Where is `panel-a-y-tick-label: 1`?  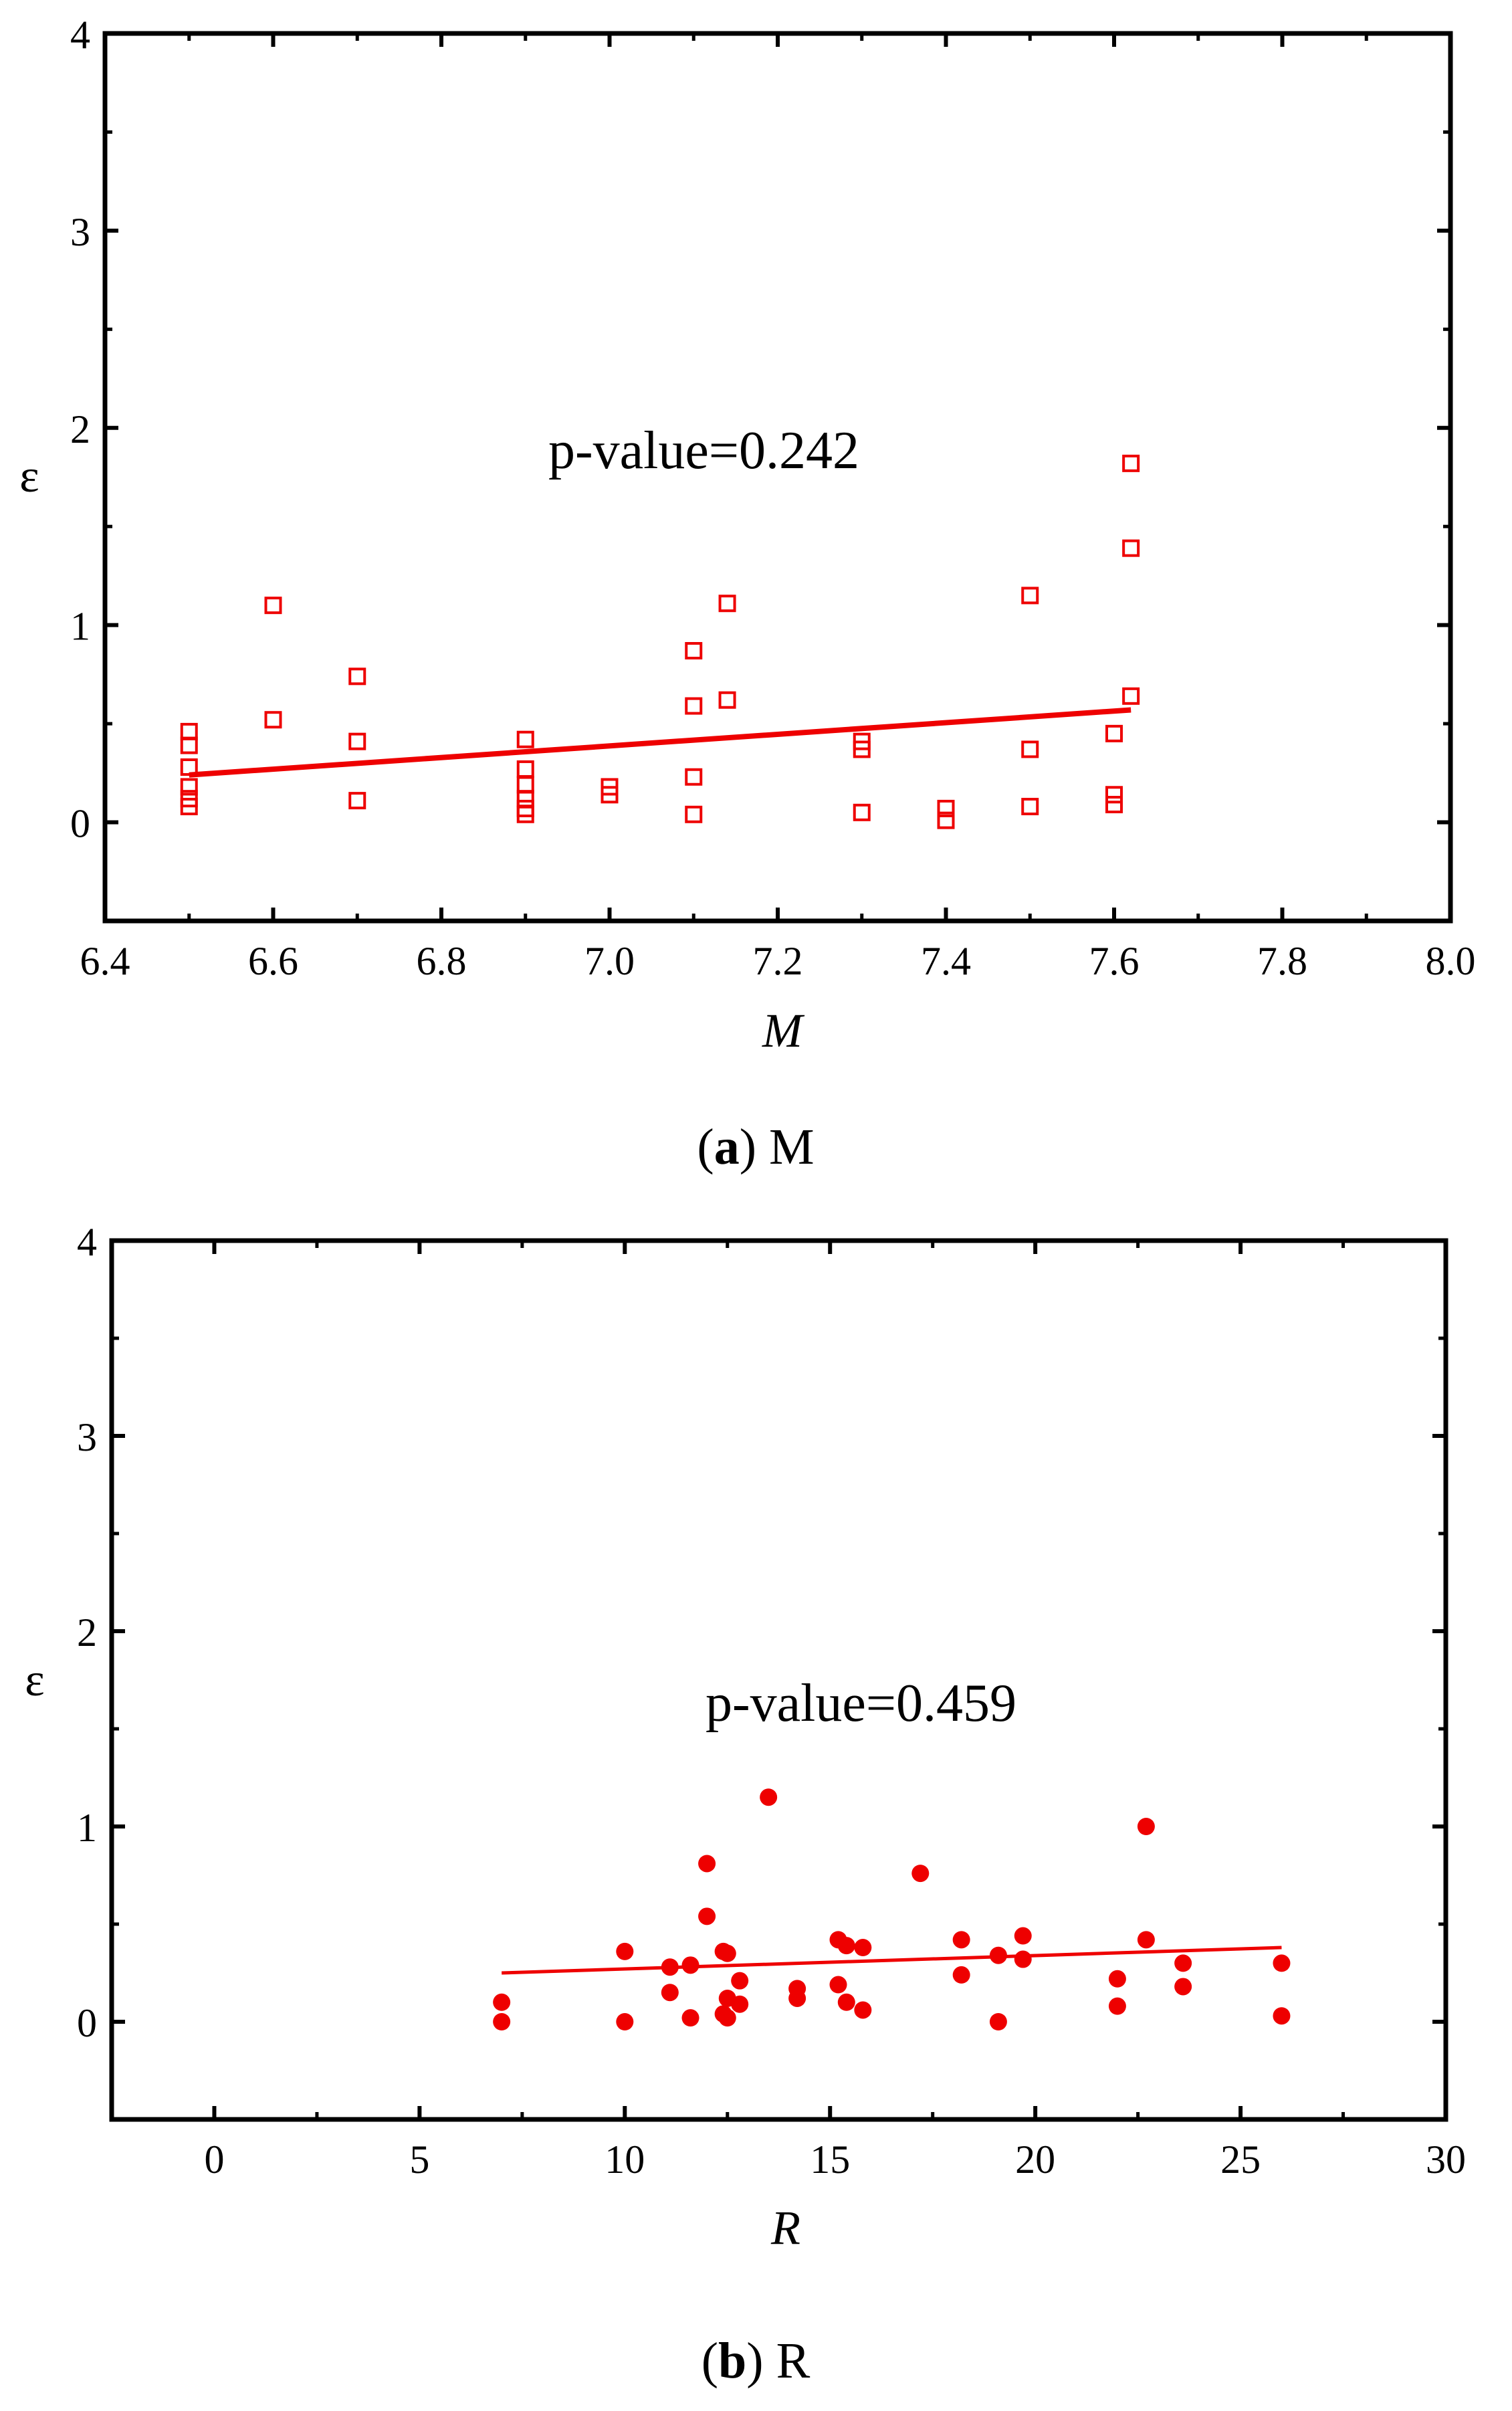
panel-a-y-tick-label: 1 is located at coordinates (80, 627).